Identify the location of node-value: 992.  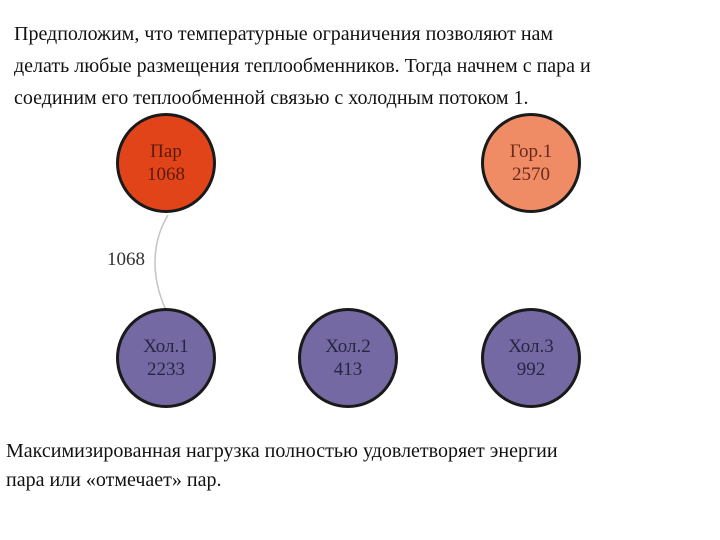
(531, 369).